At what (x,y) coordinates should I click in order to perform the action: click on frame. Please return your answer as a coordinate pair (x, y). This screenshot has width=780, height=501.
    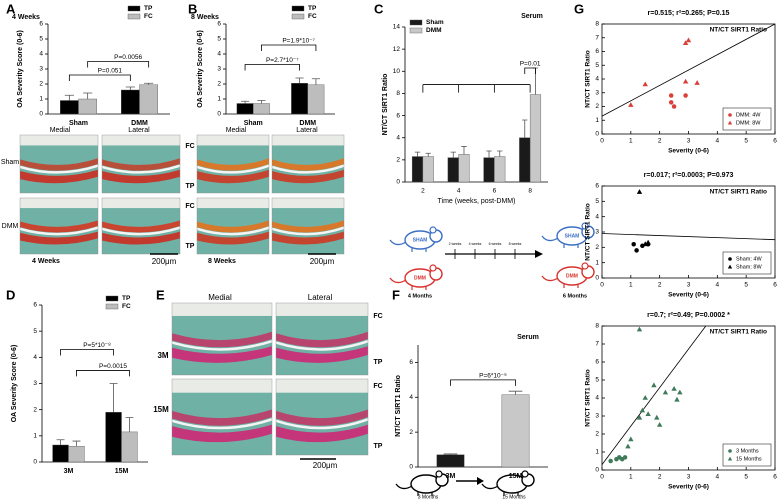
    Looking at the image, I should click on (59, 226).